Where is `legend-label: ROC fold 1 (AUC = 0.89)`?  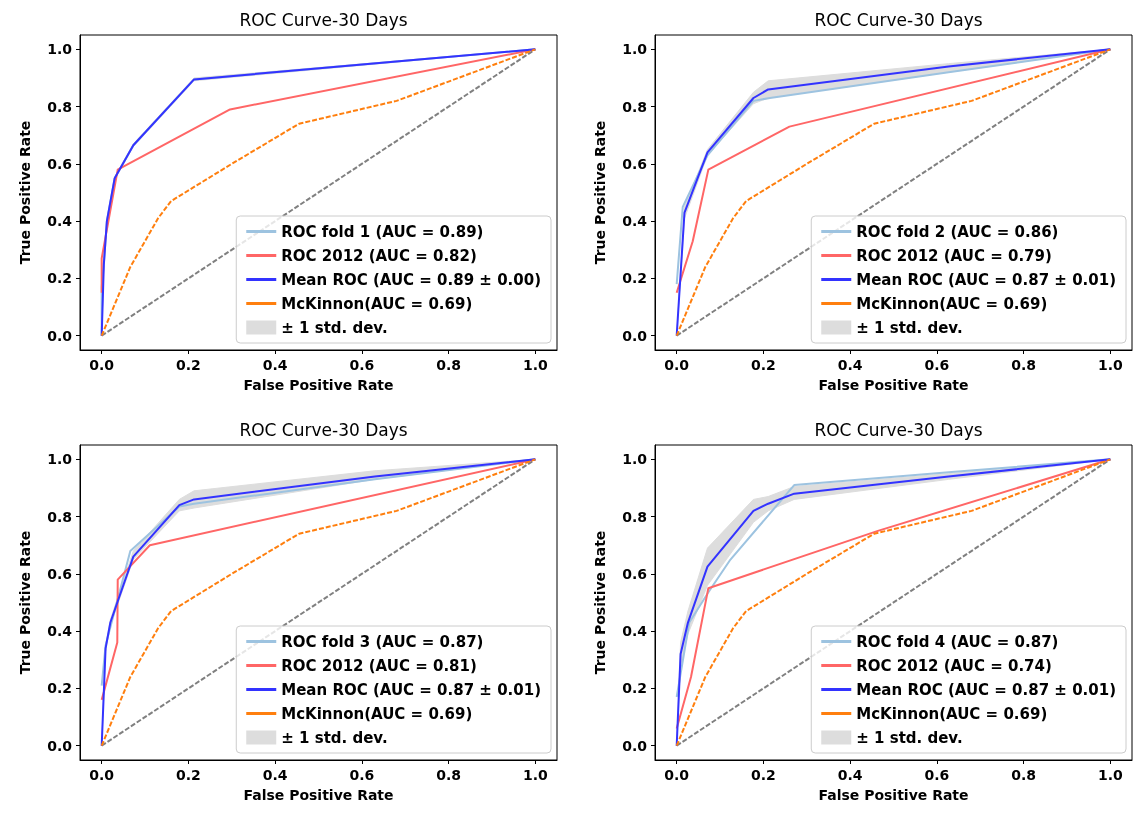 legend-label: ROC fold 1 (AUC = 0.89) is located at coordinates (382, 231).